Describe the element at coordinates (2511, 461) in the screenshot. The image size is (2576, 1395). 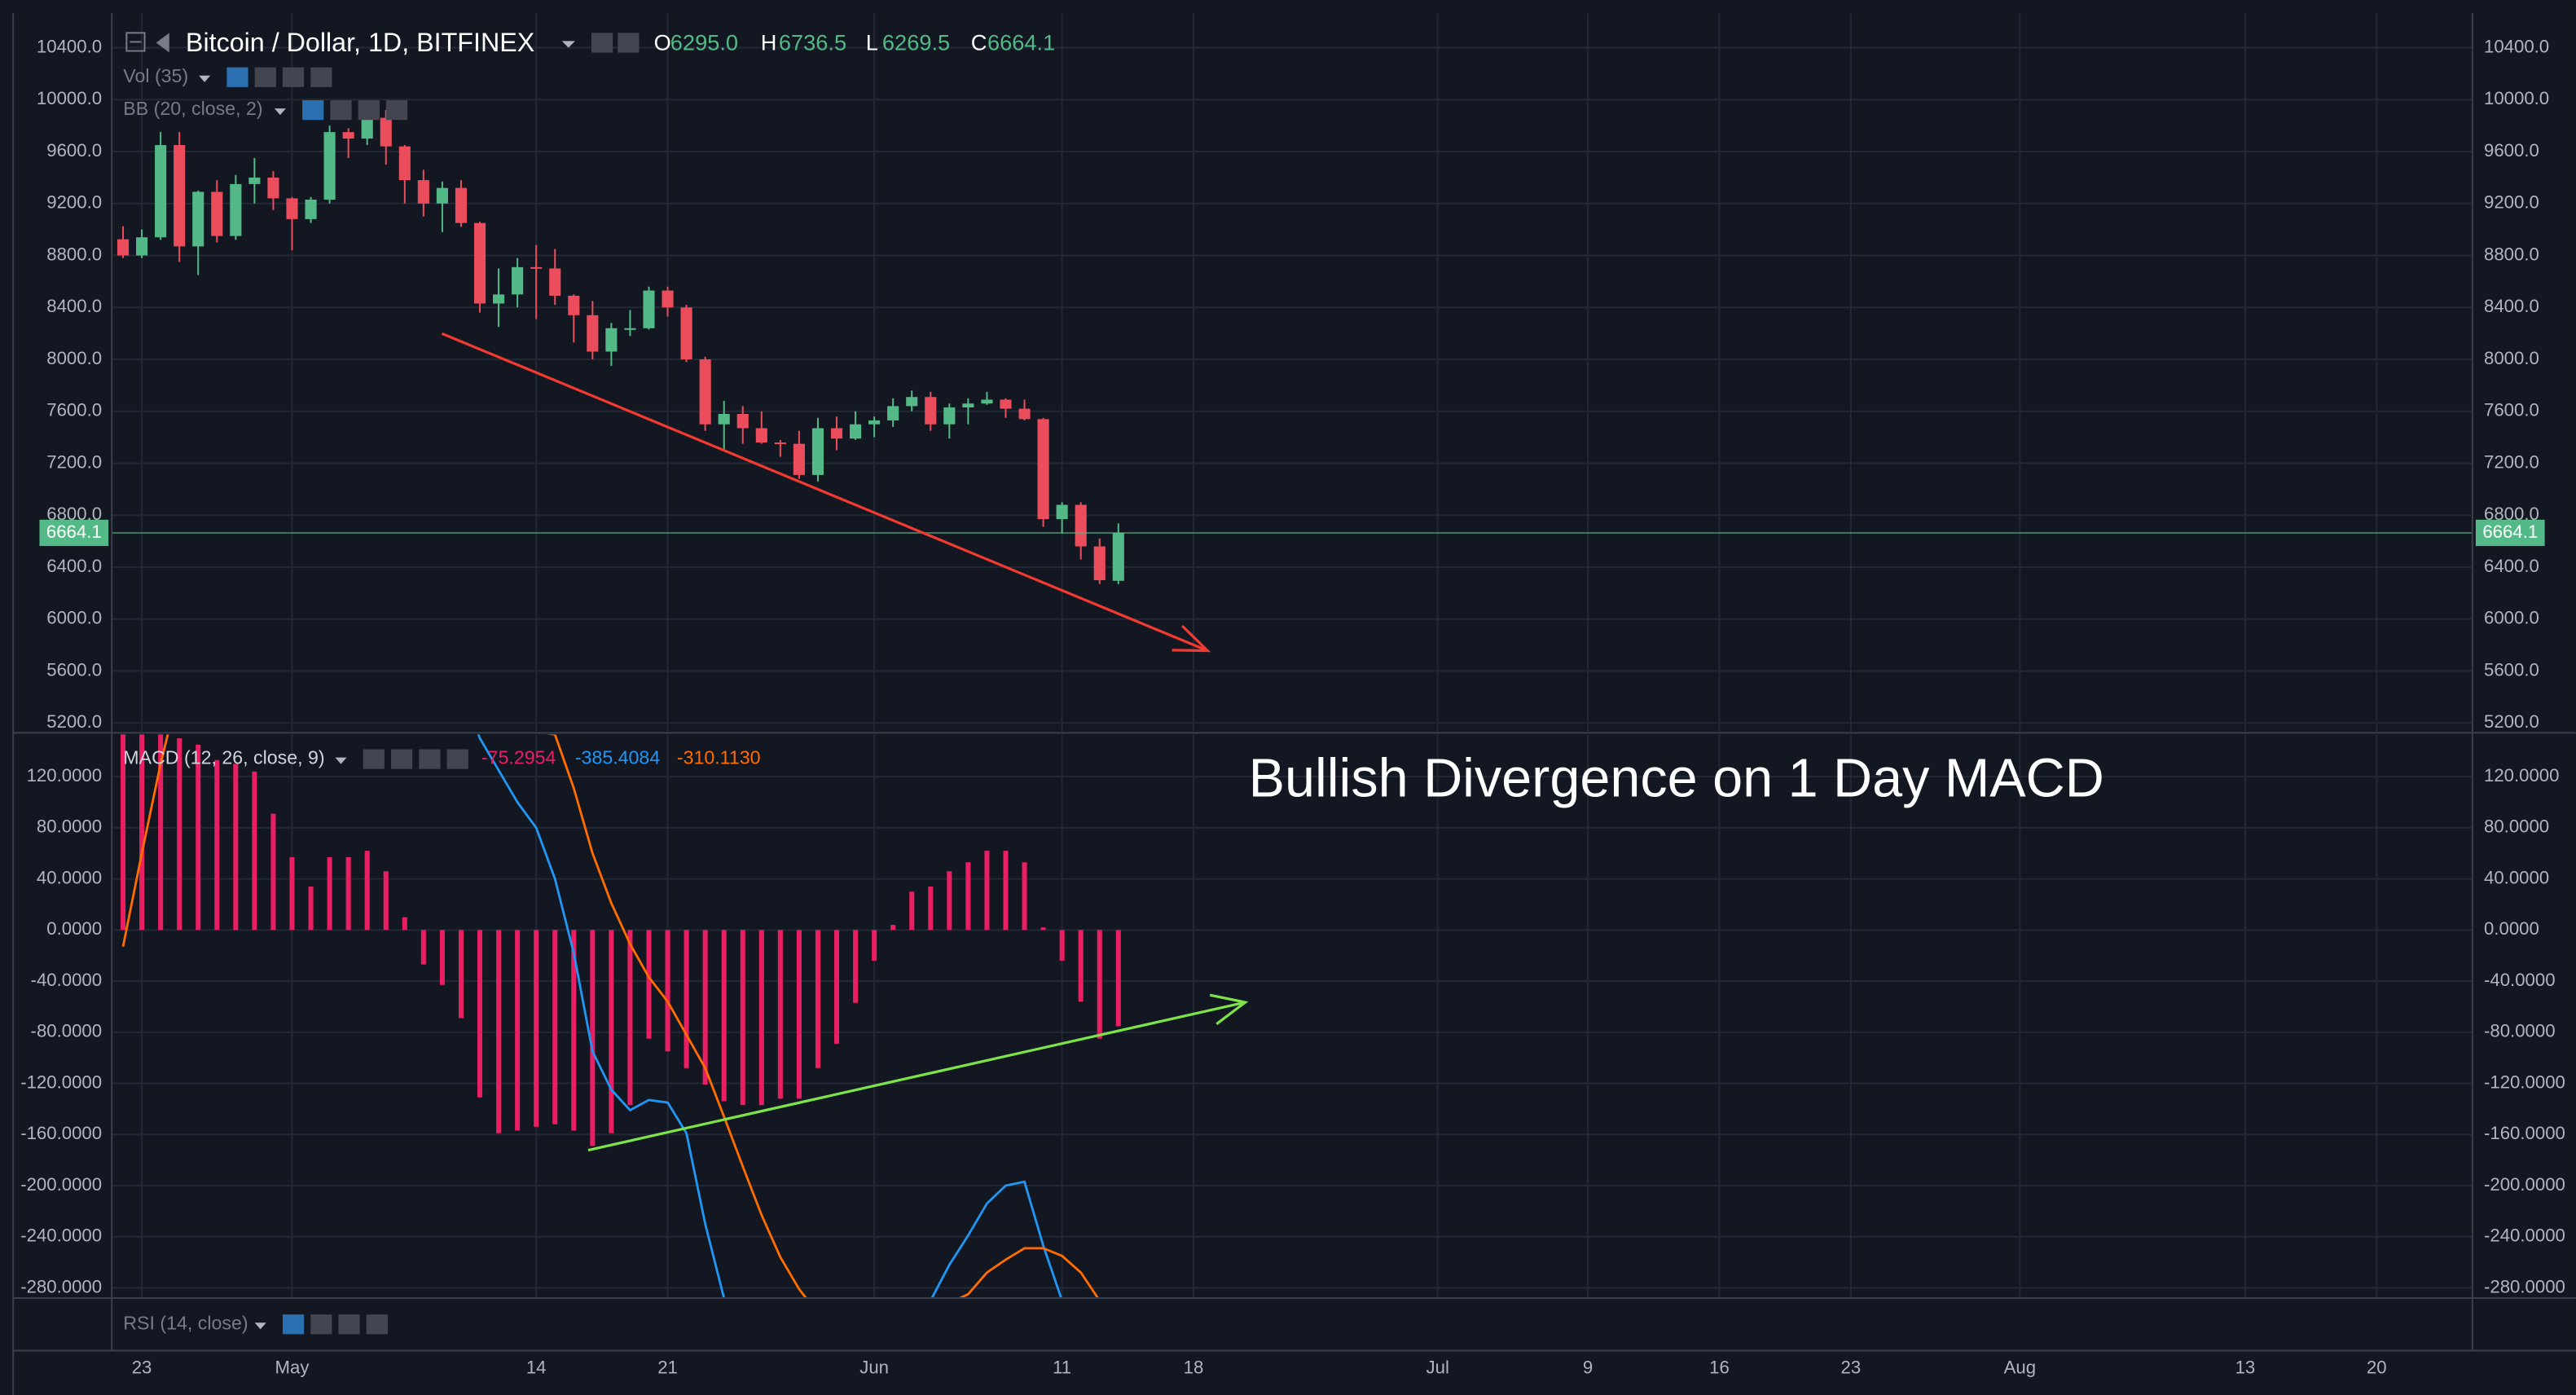
I see `y-tick-label: 7200.0` at that location.